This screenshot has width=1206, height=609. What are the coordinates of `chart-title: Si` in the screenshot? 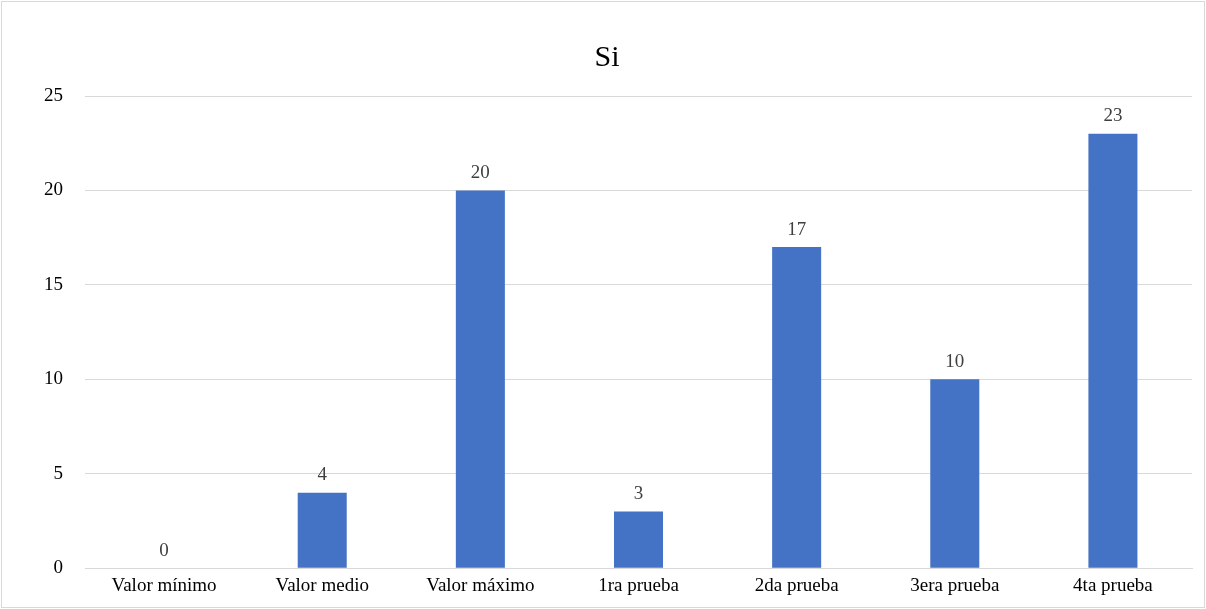 It's located at (607, 55).